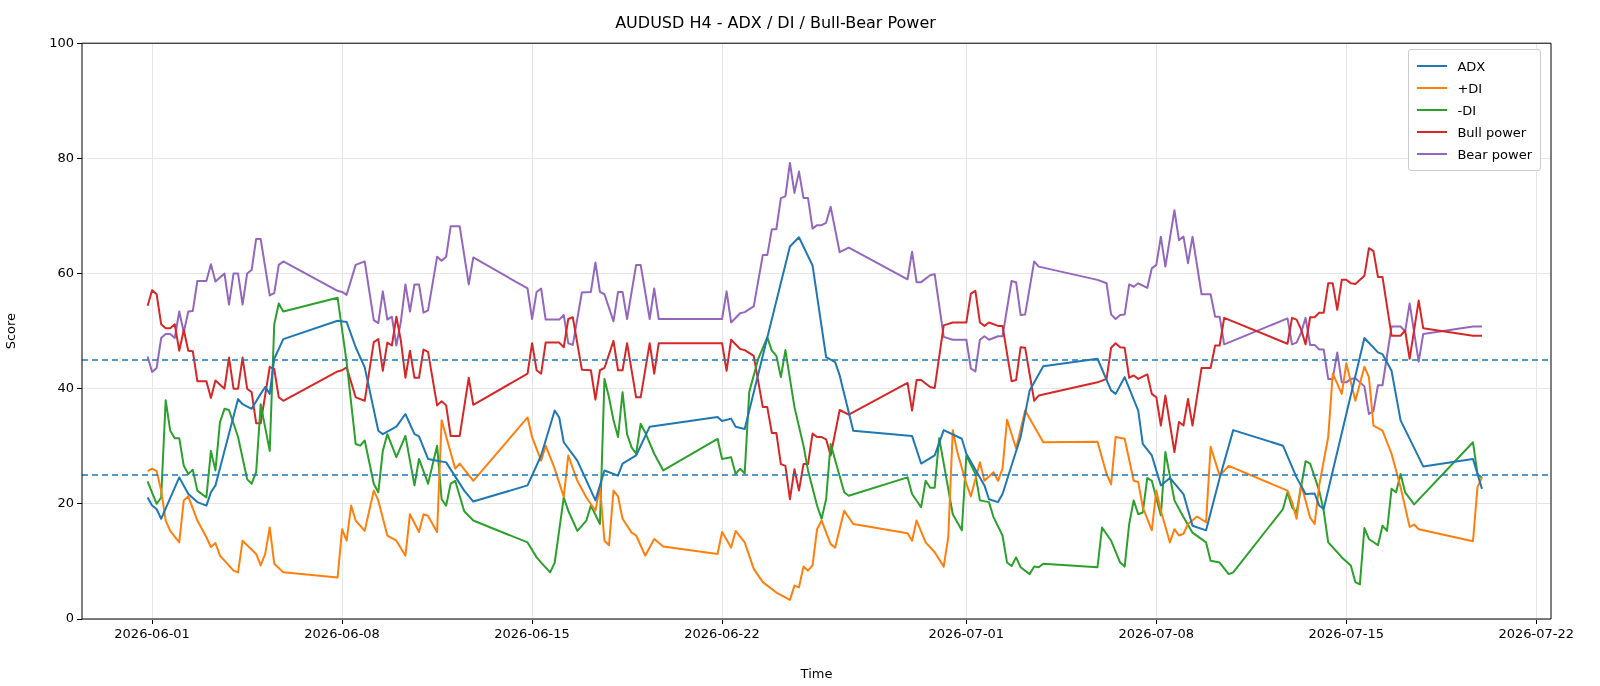 This screenshot has height=686, width=1600. What do you see at coordinates (65, 272) in the screenshot?
I see `y-tick-label: 60` at bounding box center [65, 272].